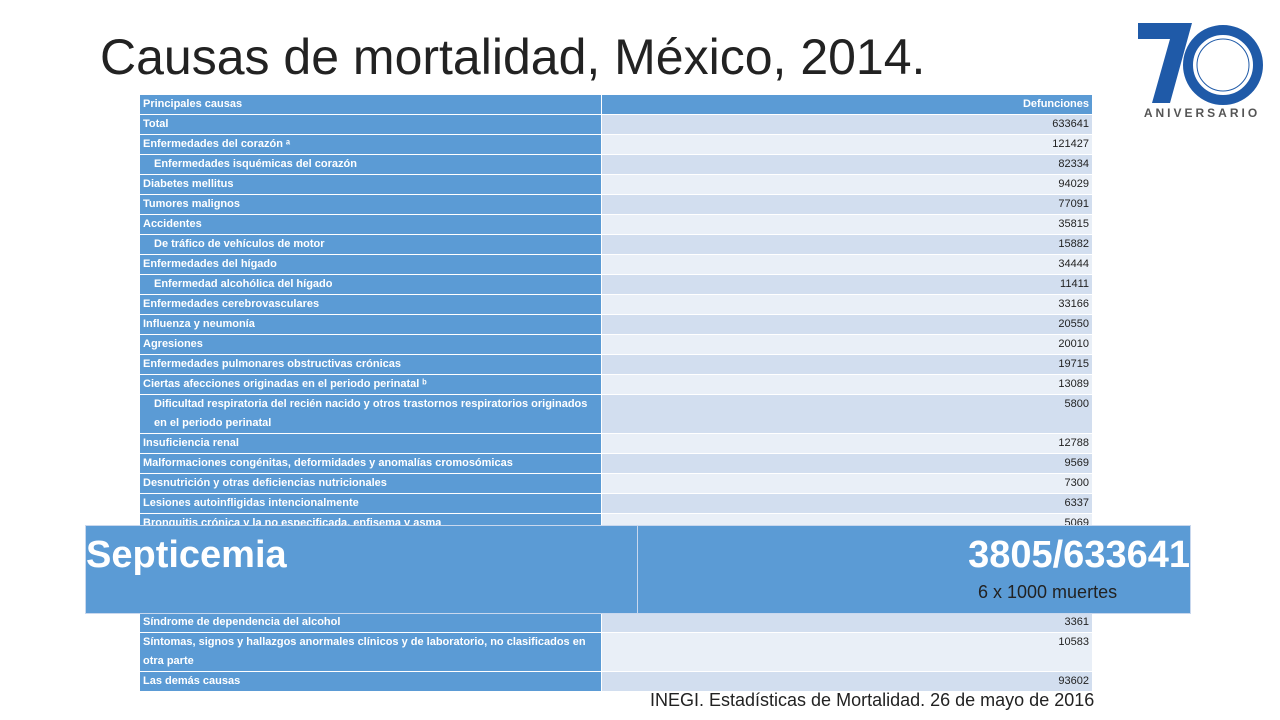 The image size is (1280, 720). Describe the element at coordinates (370, 144) in the screenshot. I see `cause-cell: Enfermedades del corazón ᵃ` at that location.